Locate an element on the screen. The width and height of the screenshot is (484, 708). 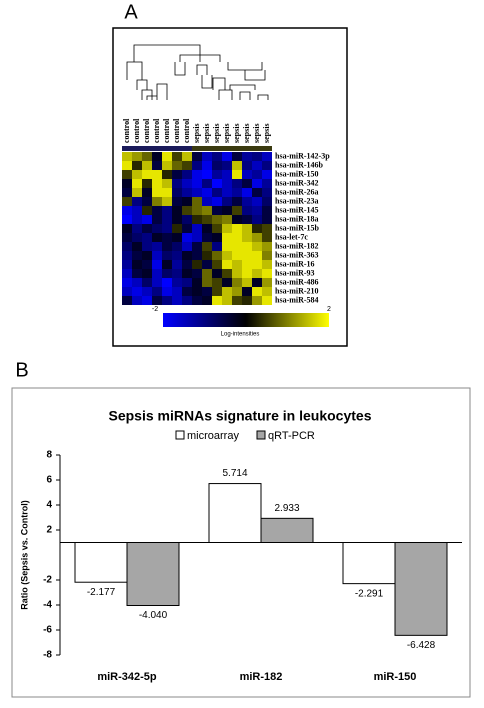
row-label: hsa-miR-342 is located at coordinates (297, 182).